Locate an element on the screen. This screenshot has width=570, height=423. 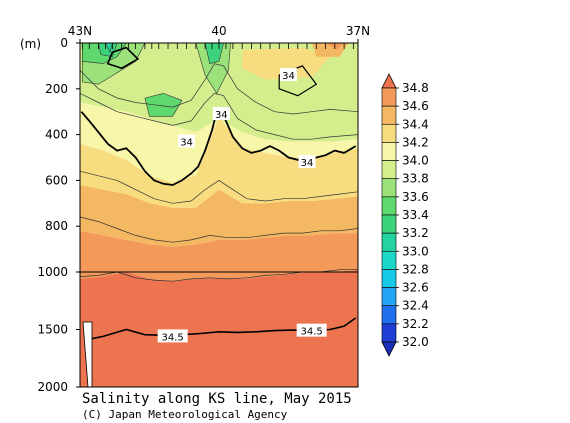
colorbar-label: 32.2 is located at coordinates (415, 324).